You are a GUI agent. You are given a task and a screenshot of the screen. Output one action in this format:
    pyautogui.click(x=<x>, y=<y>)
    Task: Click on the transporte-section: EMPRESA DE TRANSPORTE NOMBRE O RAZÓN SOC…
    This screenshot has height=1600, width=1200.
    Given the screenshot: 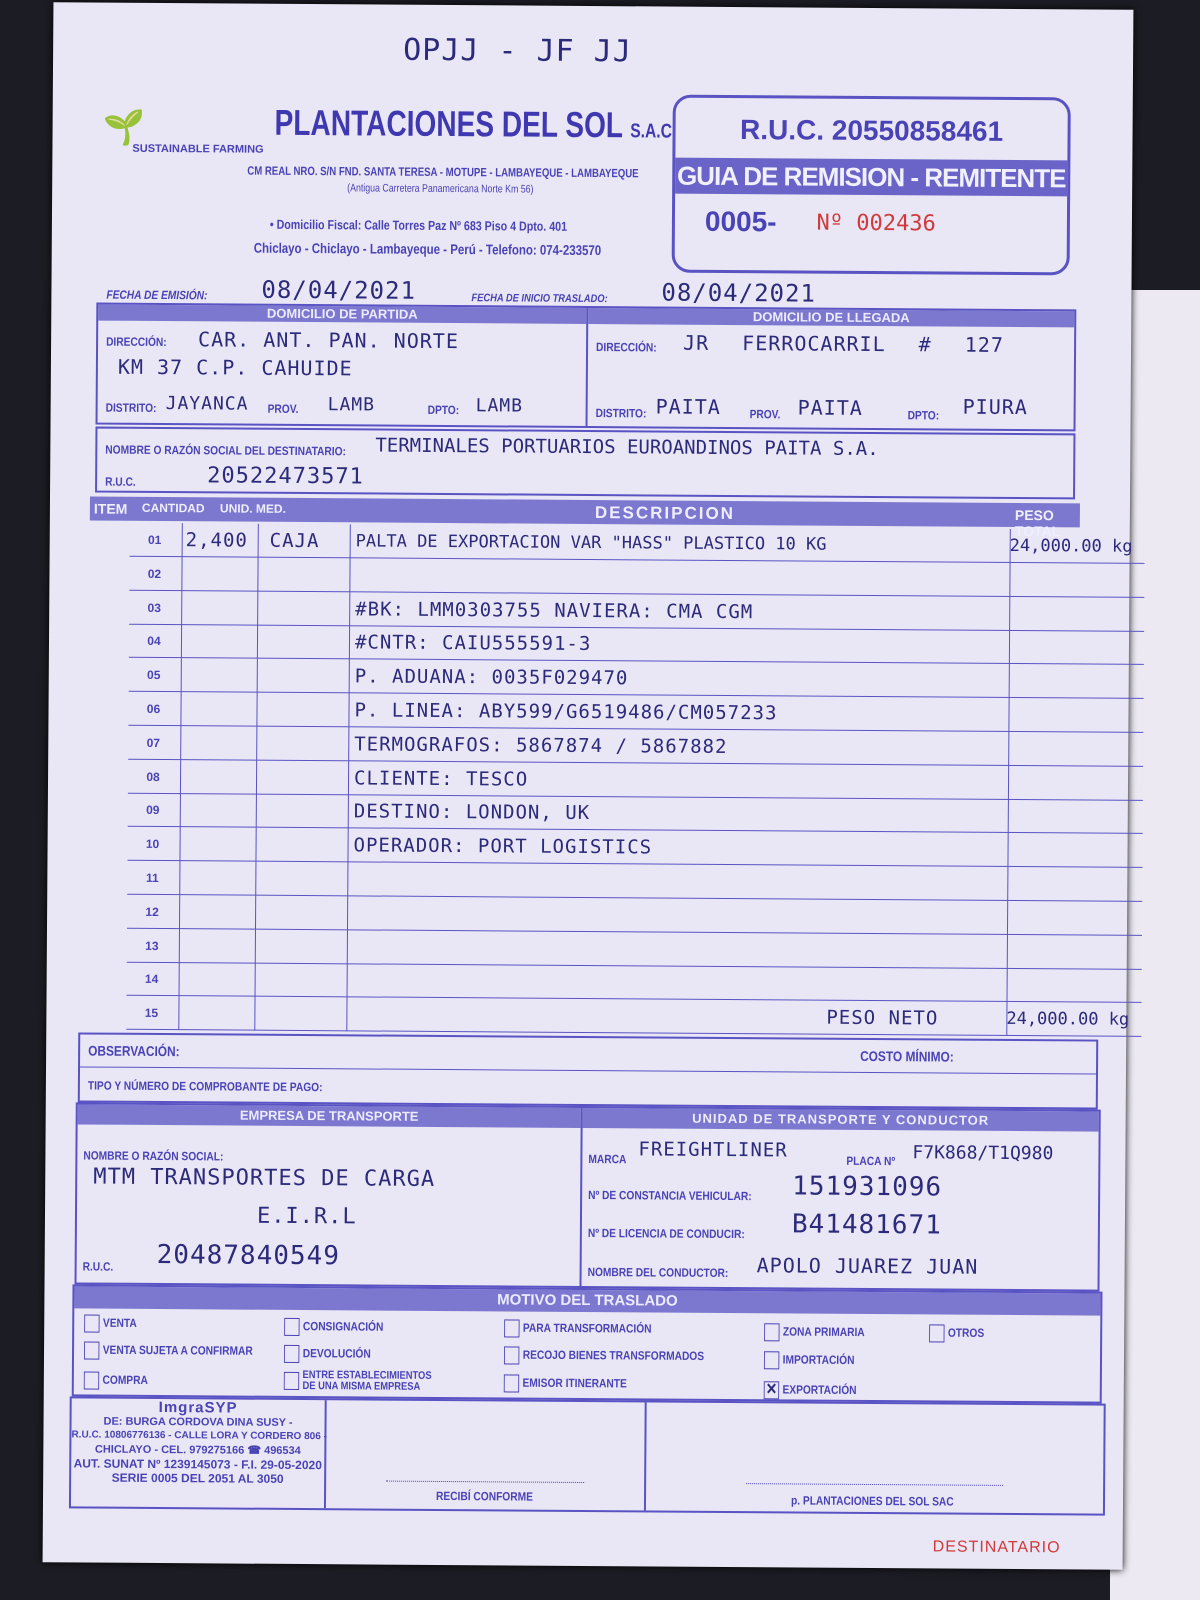 What is the action you would take?
    pyautogui.click(x=587, y=1197)
    